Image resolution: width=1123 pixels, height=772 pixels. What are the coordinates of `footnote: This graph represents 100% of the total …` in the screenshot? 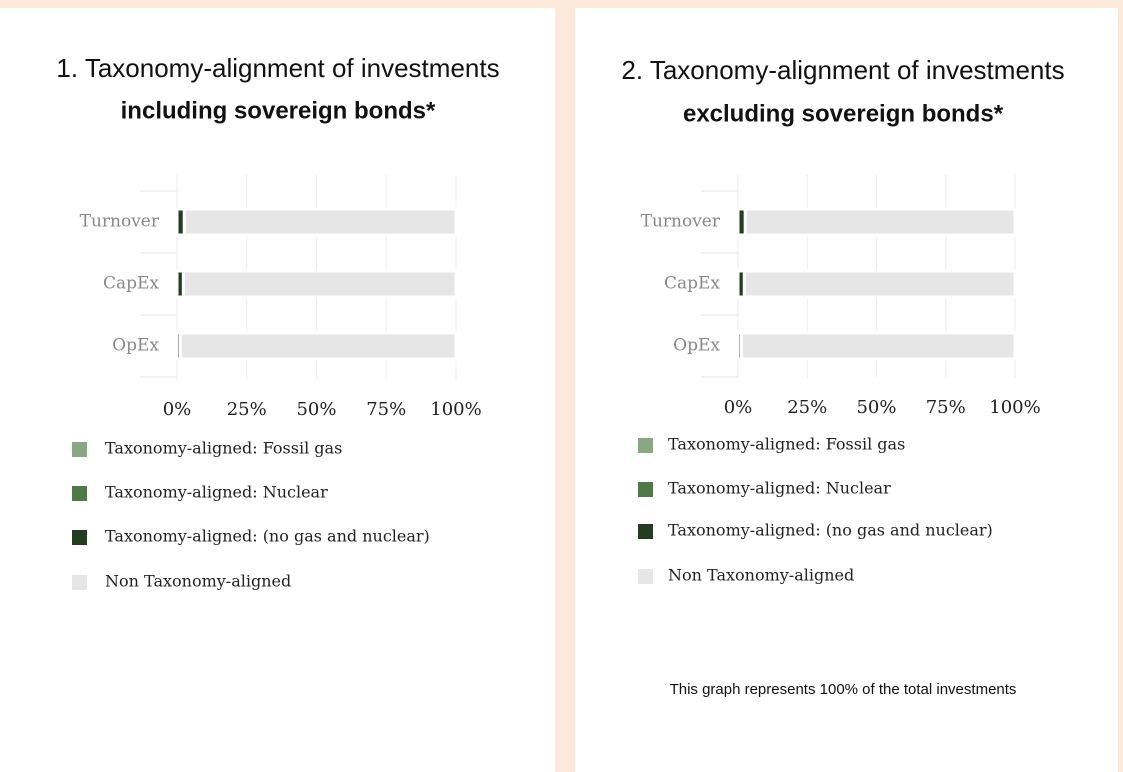 It's located at (843, 689).